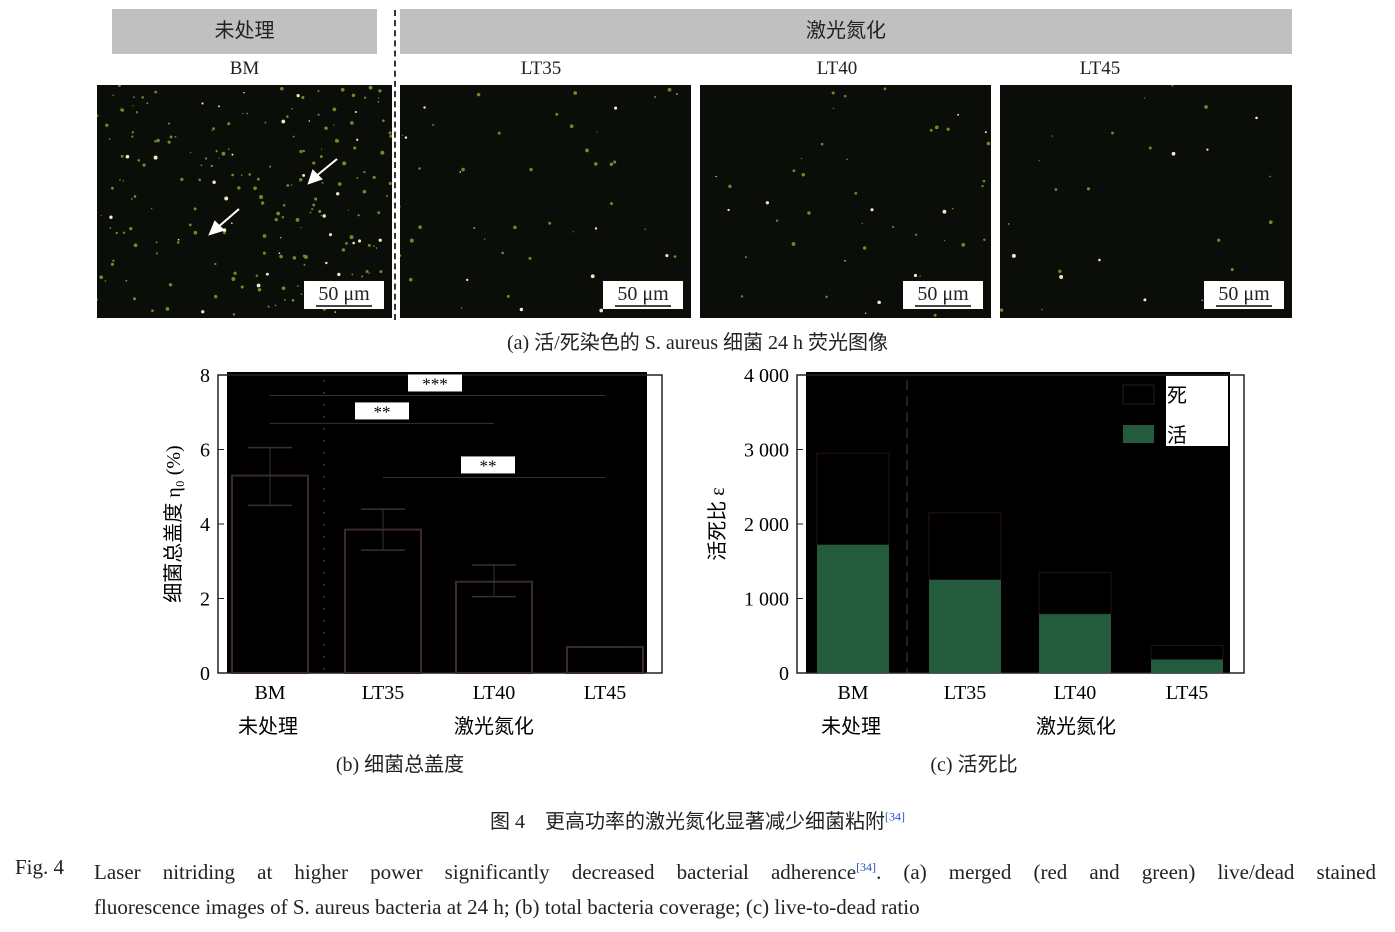 The width and height of the screenshot is (1395, 932). What do you see at coordinates (435, 383) in the screenshot?
I see `significance-label: ***` at bounding box center [435, 383].